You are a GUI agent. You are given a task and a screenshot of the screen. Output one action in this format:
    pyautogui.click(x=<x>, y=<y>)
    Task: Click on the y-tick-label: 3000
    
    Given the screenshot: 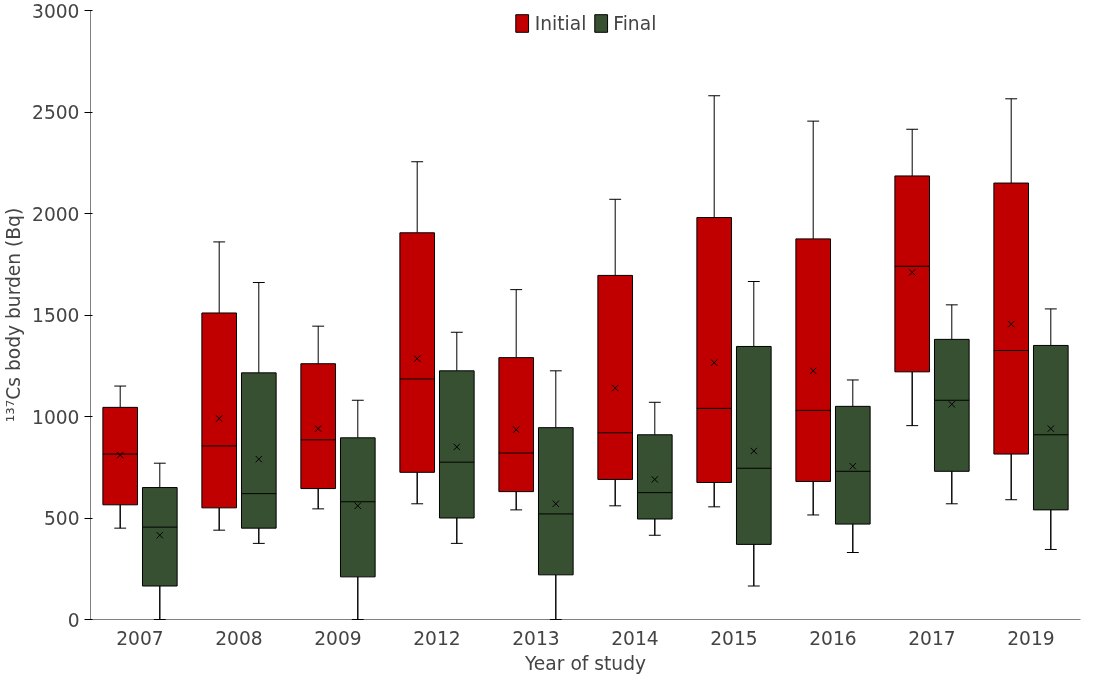 What is the action you would take?
    pyautogui.click(x=56, y=11)
    